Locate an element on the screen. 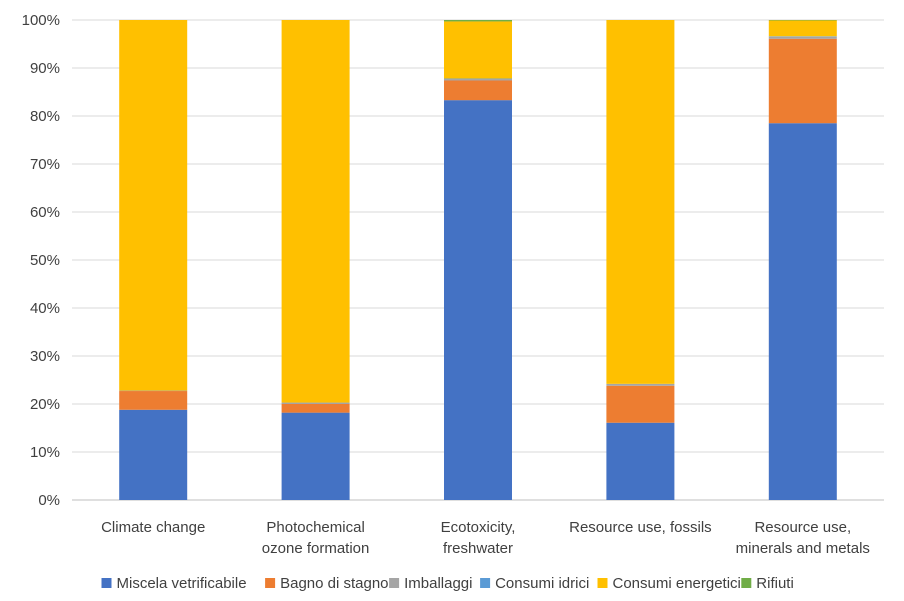  y-tick-label: 10% is located at coordinates (45, 452).